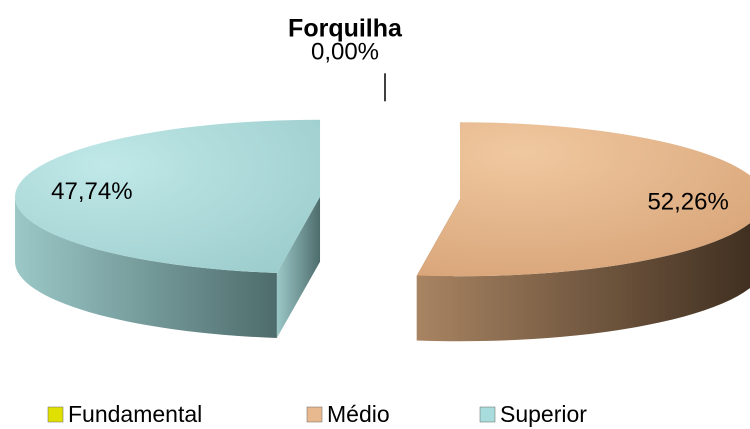 Image resolution: width=750 pixels, height=429 pixels. Describe the element at coordinates (687, 202) in the screenshot. I see `data-label: 52,26%` at that location.